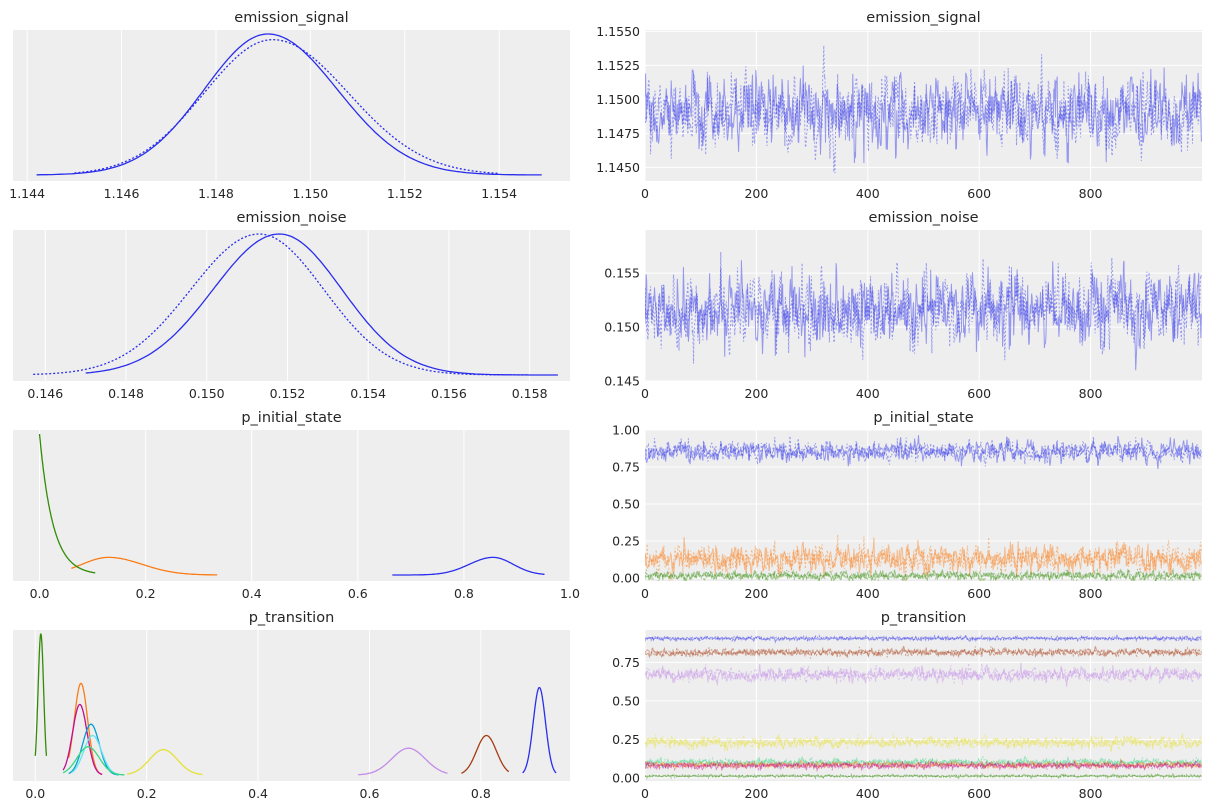 This screenshot has height=811, width=1211. I want to click on x-tick-label: 0.4, so click(252, 593).